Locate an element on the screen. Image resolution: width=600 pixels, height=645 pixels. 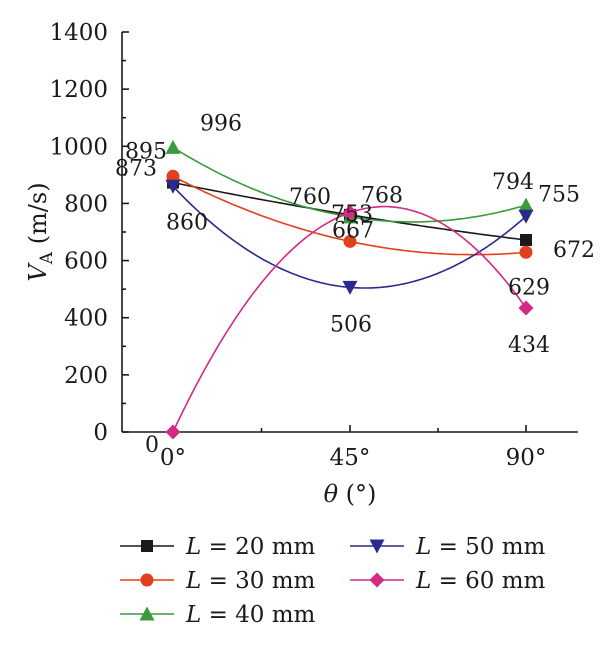
data-label: 629 is located at coordinates (529, 287).